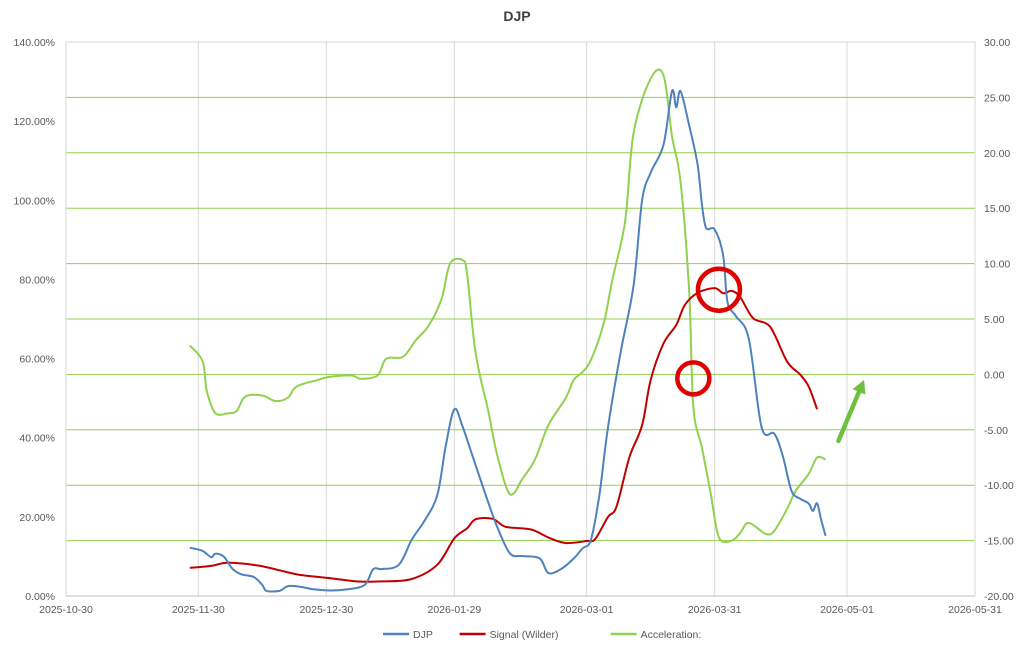 This screenshot has height=653, width=1035. What do you see at coordinates (37, 439) in the screenshot?
I see `y-left-tick-label: 40.00%` at bounding box center [37, 439].